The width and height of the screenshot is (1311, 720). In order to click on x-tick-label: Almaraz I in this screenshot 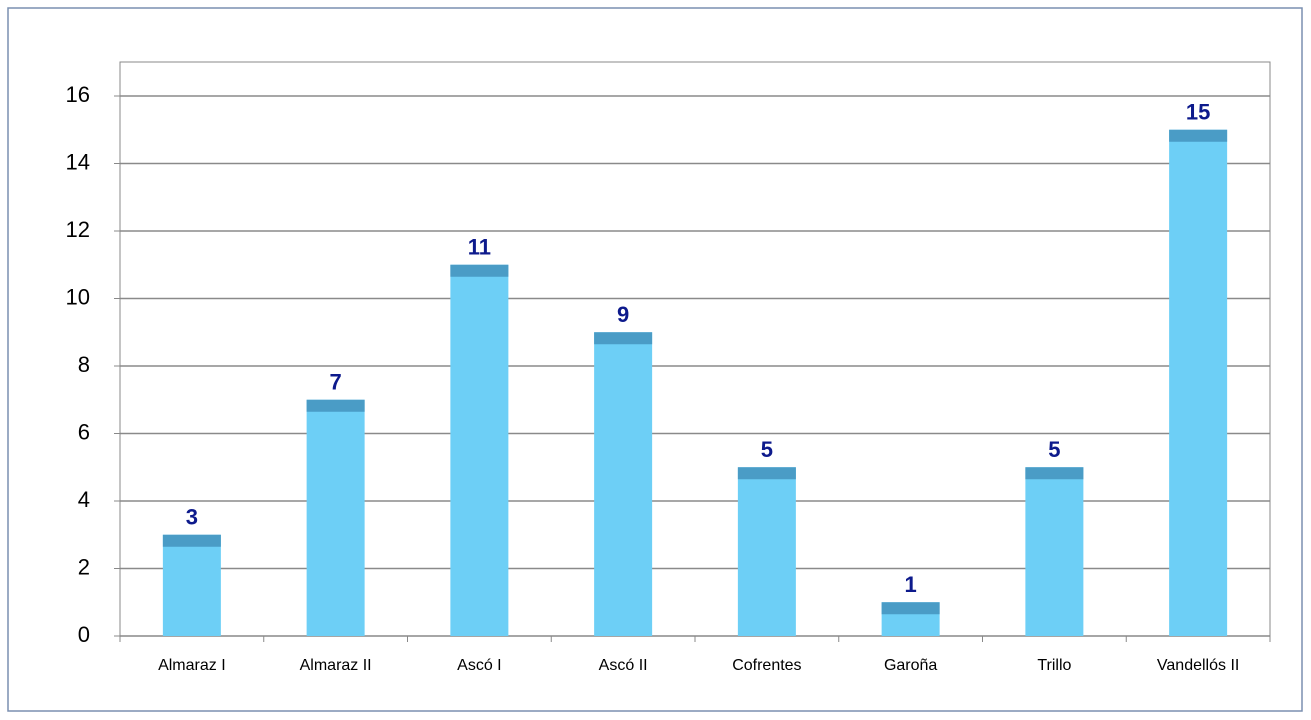, I will do `click(192, 665)`.